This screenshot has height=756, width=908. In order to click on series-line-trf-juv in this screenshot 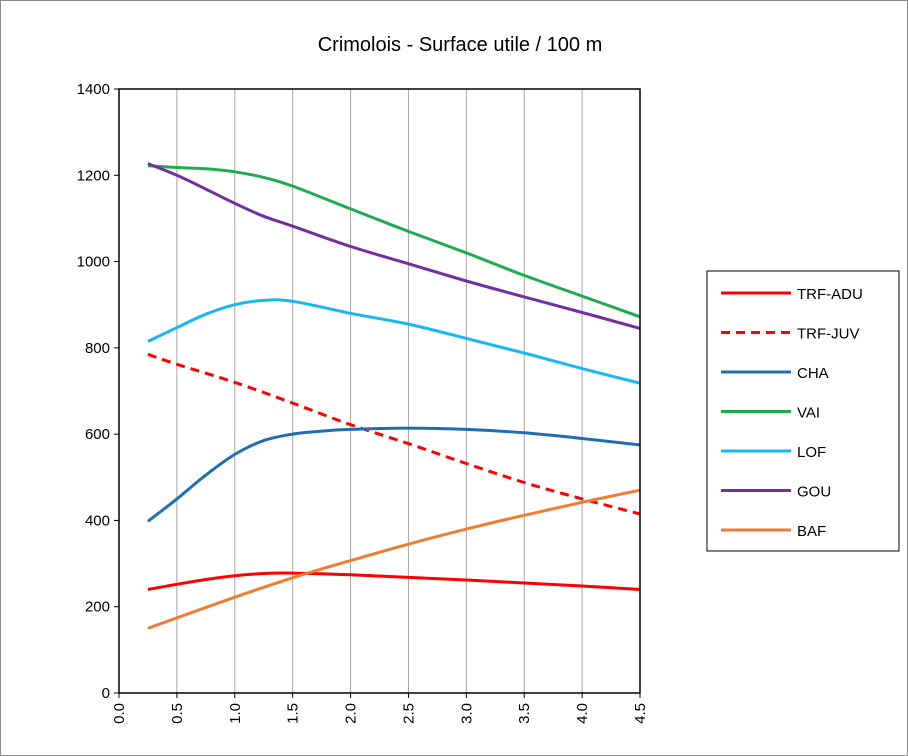, I will do `click(394, 434)`.